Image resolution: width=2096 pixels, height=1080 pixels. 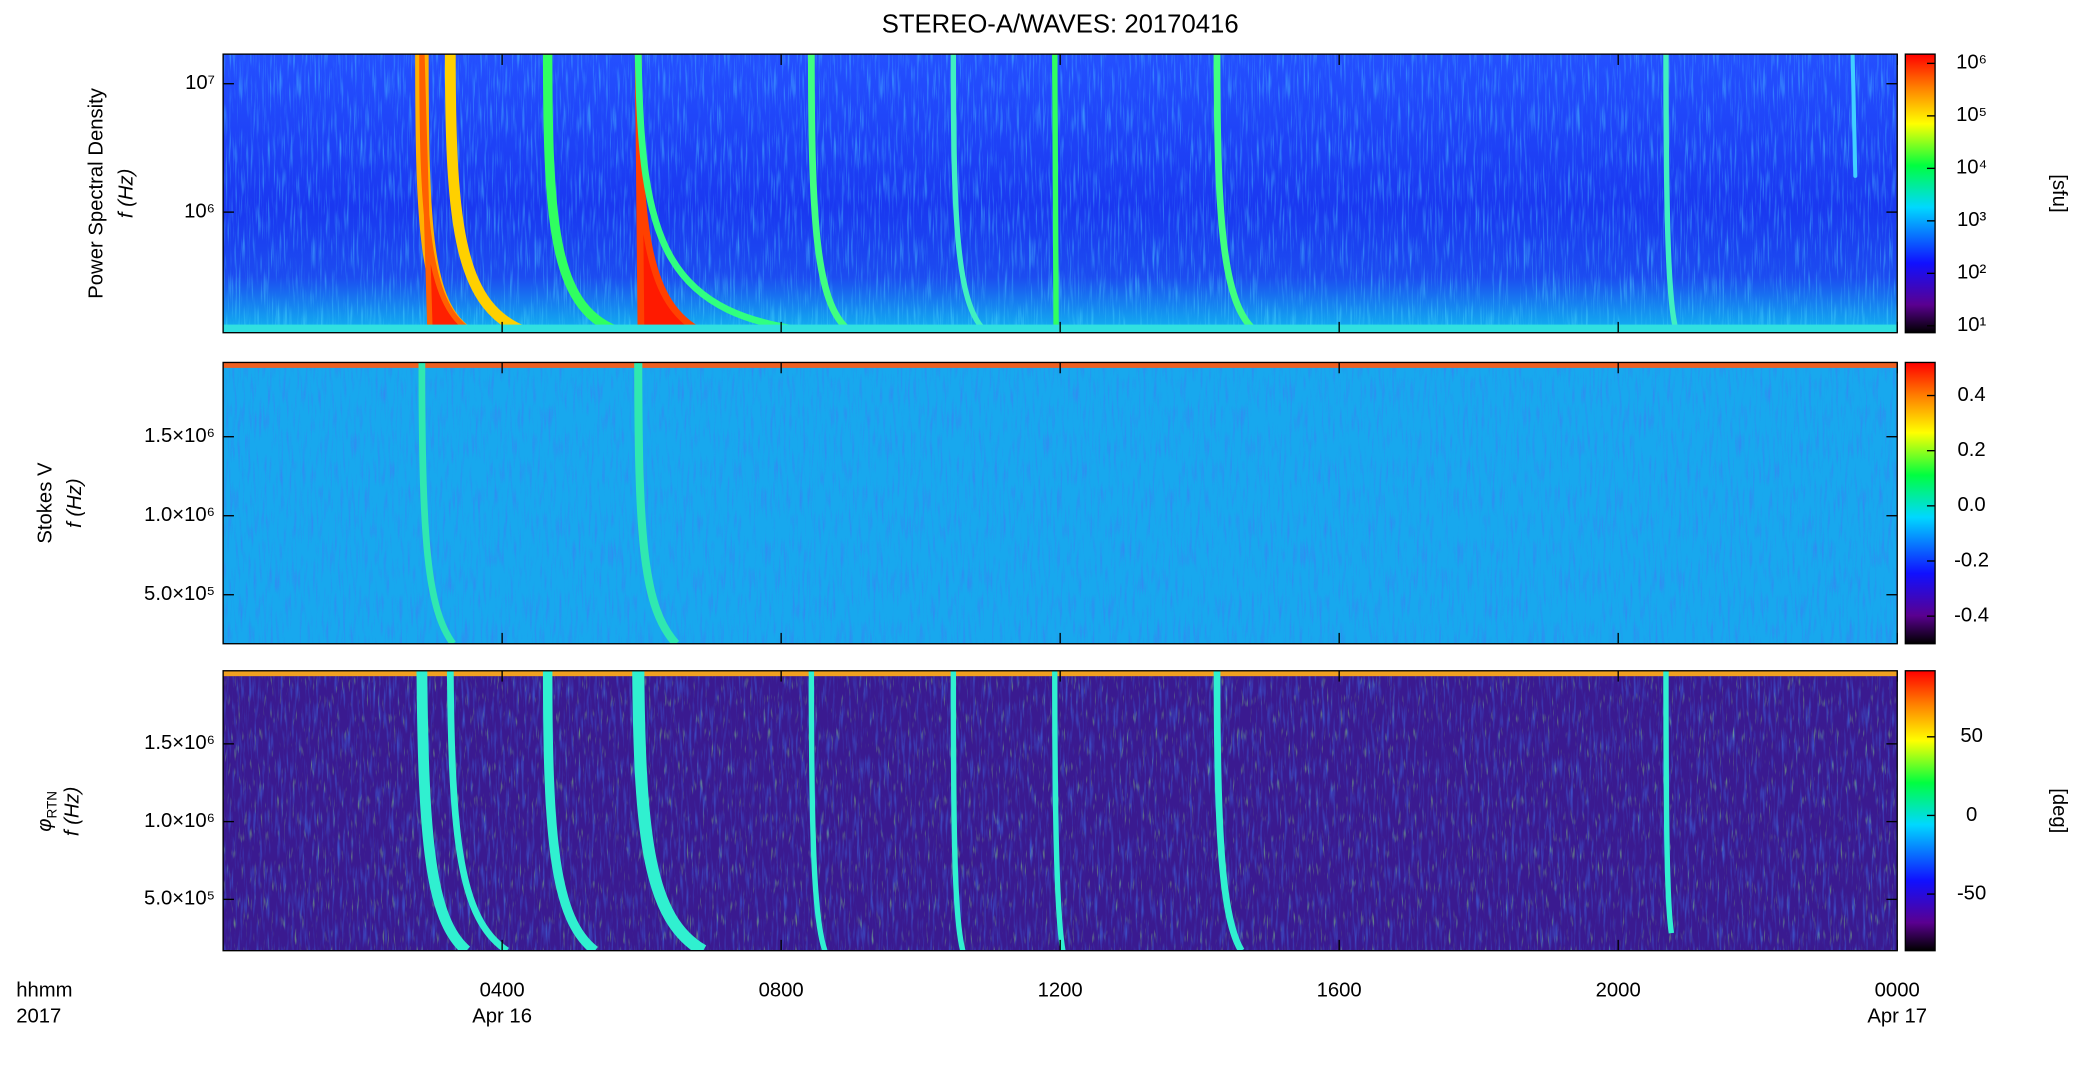 What do you see at coordinates (1971, 115) in the screenshot?
I see `colorbar-tick-label: 10⁵` at bounding box center [1971, 115].